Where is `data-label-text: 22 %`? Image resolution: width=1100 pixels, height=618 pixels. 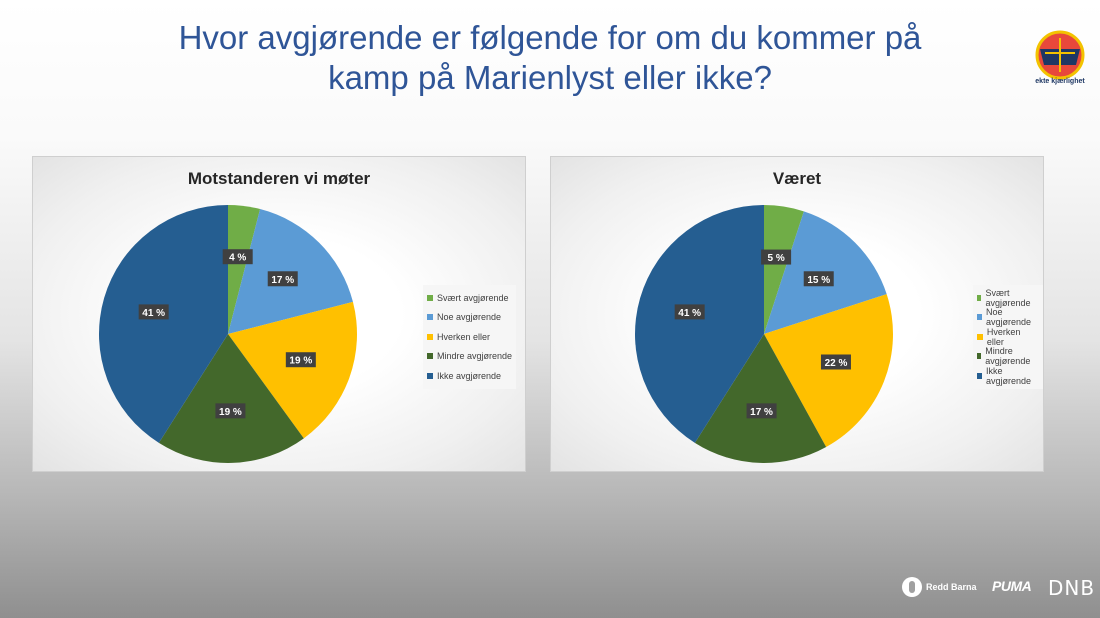 data-label-text: 22 % is located at coordinates (836, 363).